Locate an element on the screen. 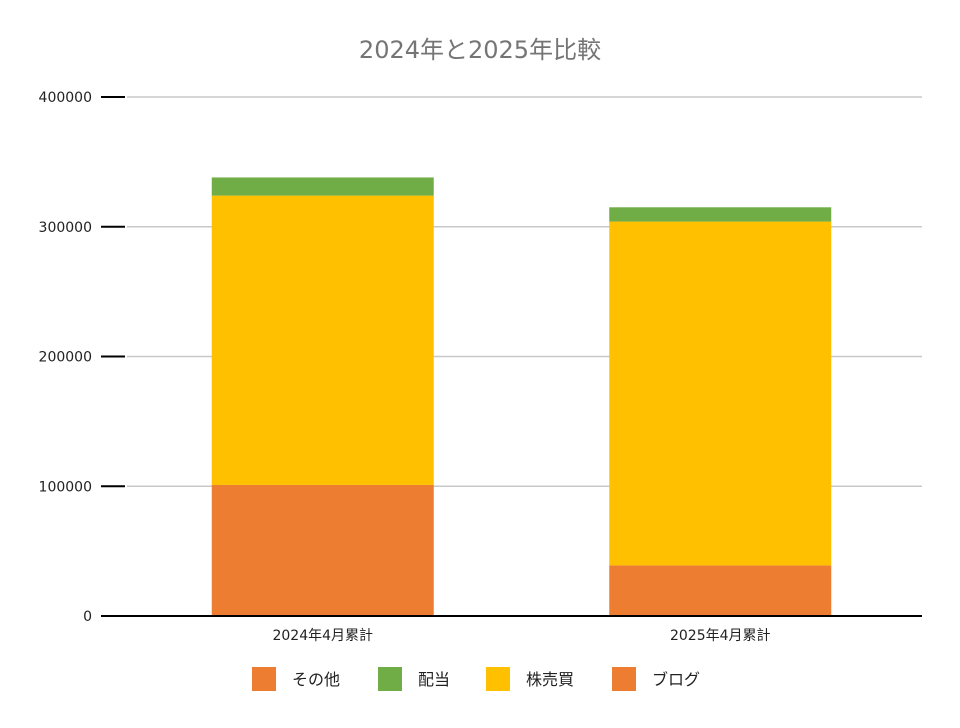 This screenshot has width=960, height=728. x-tick-label-0: 2024年4月累計 is located at coordinates (322, 636).